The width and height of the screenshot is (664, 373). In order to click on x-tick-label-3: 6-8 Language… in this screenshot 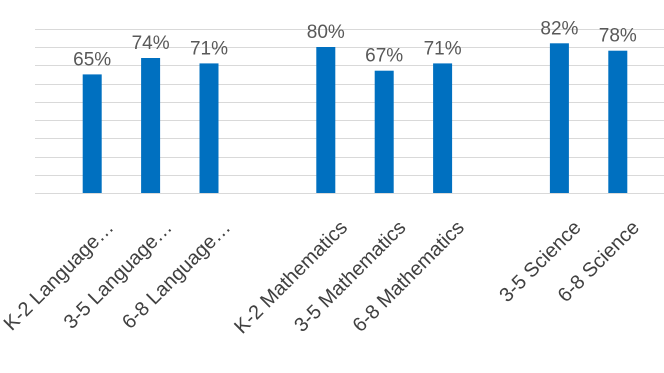, I will do `click(176, 275)`.